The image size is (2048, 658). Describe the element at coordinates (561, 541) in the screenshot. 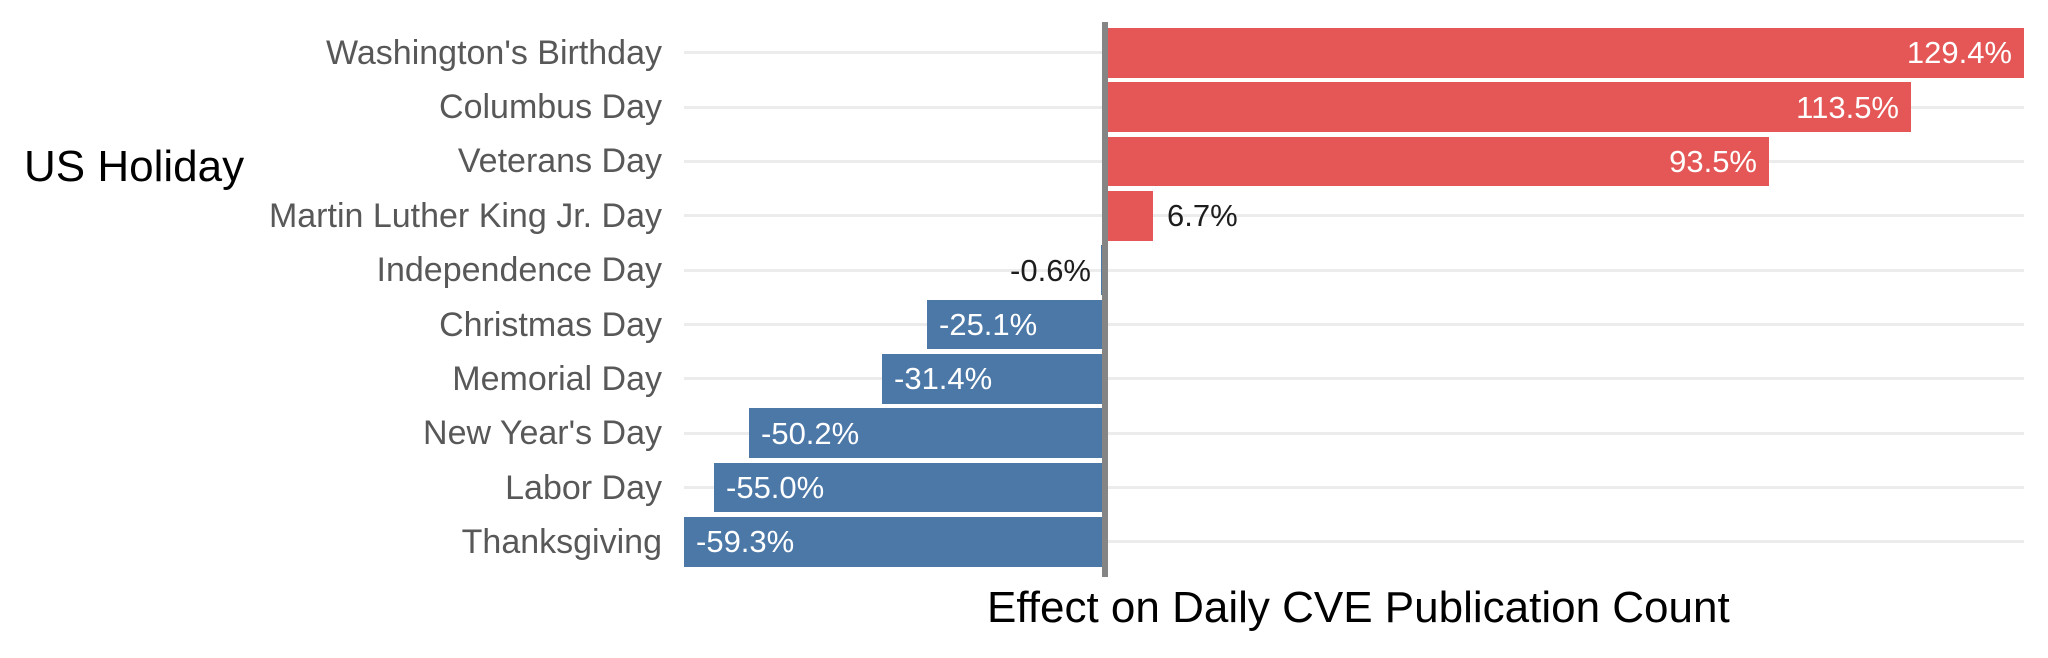

I see `category-label: Thanksgiving` at that location.